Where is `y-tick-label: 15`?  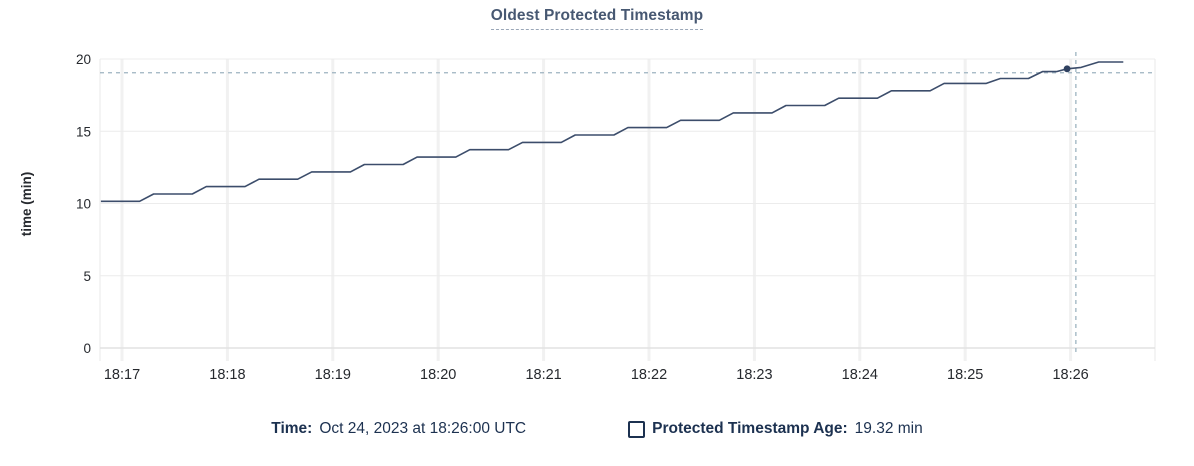
y-tick-label: 15 is located at coordinates (83, 131).